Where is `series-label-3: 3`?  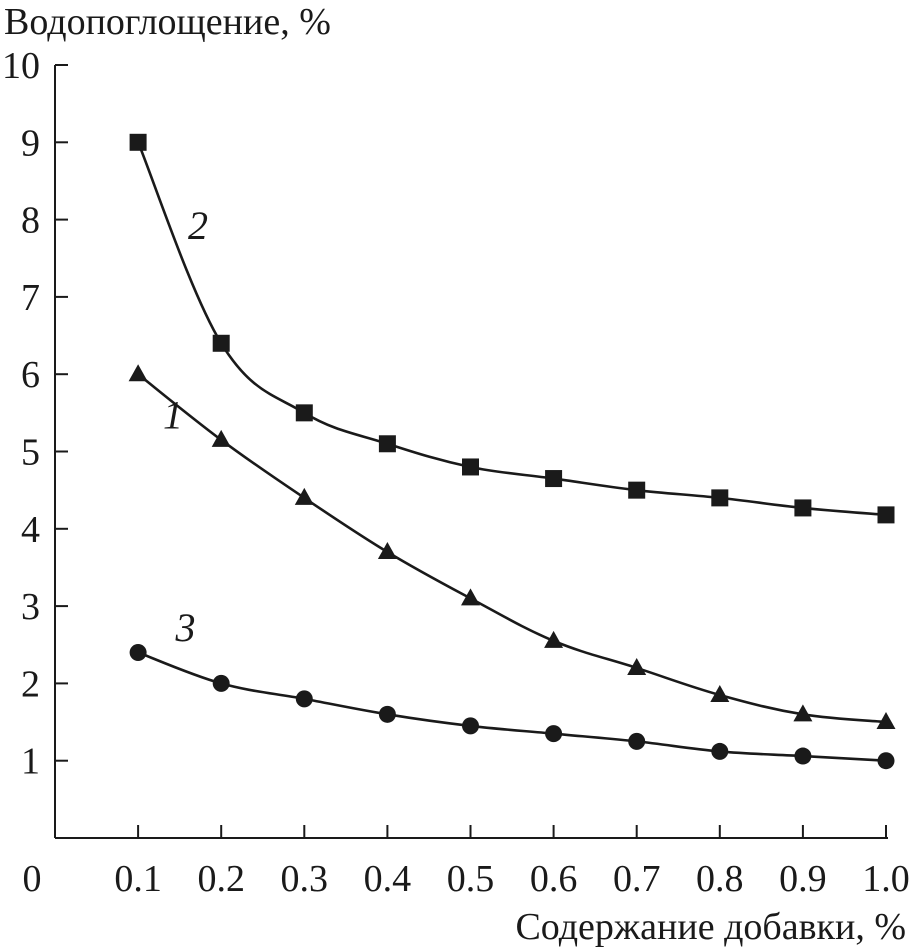
series-label-3: 3 is located at coordinates (184, 627).